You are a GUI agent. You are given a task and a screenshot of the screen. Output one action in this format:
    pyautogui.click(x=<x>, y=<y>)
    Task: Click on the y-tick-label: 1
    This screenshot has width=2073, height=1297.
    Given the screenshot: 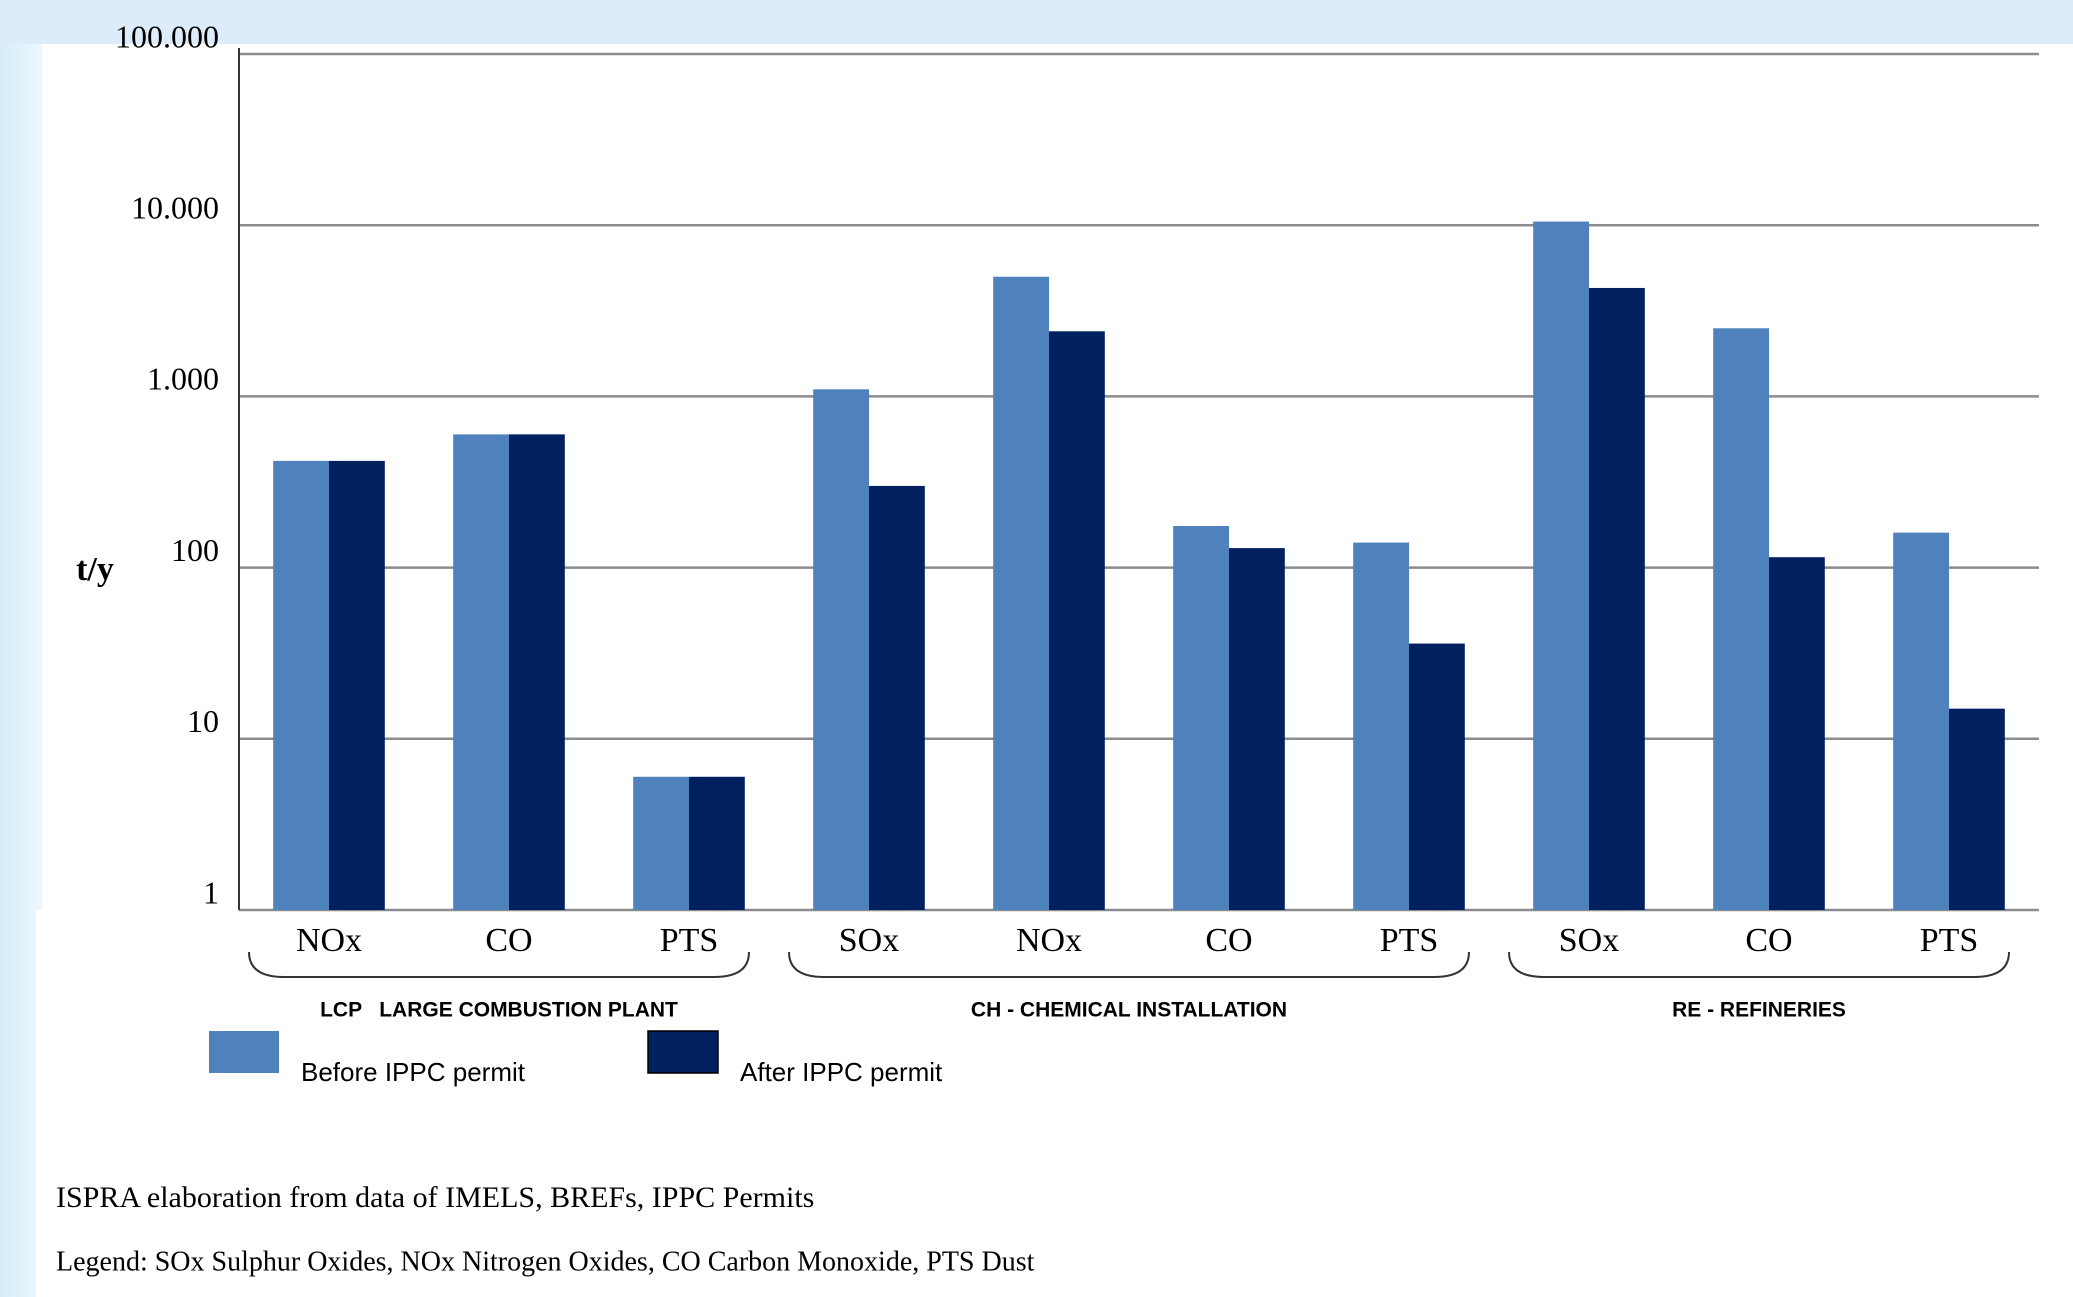 What is the action you would take?
    pyautogui.click(x=211, y=892)
    